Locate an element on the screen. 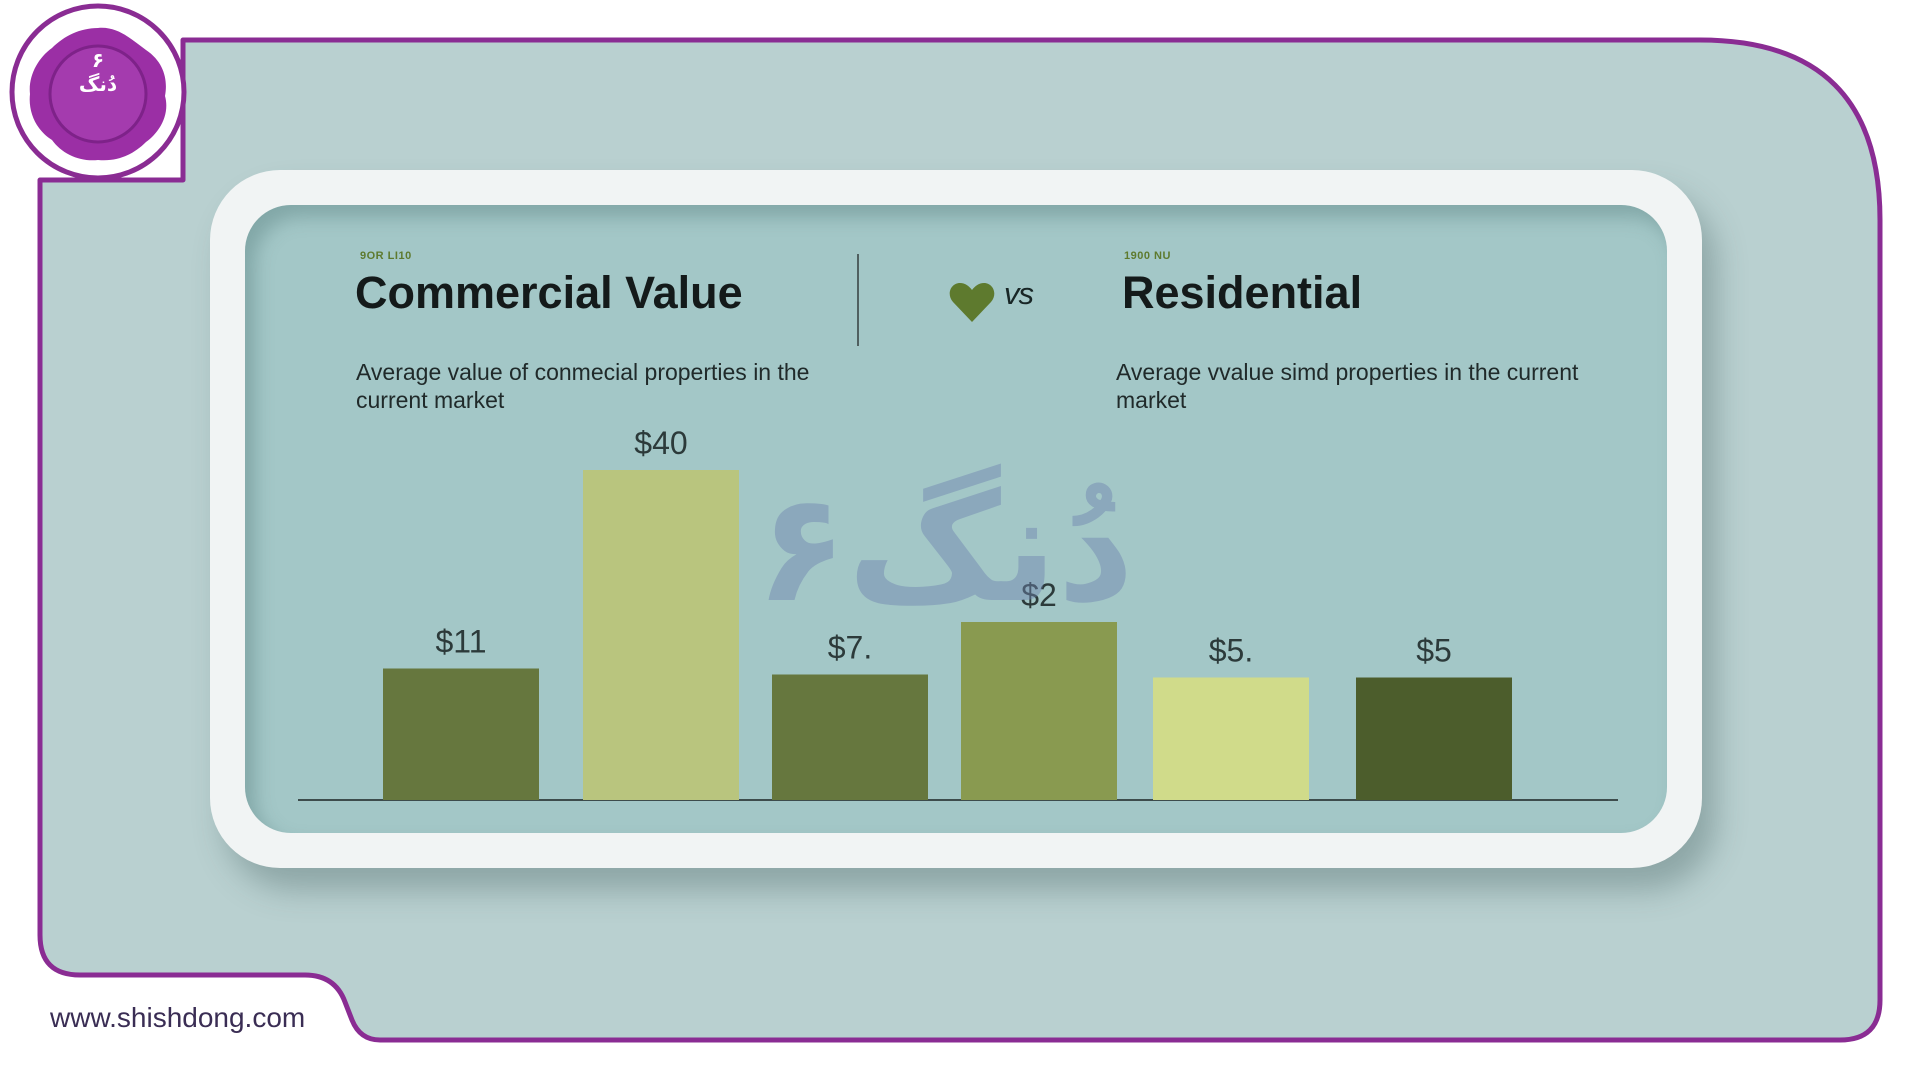 This screenshot has height=1080, width=1920. bar-label-3: $7. is located at coordinates (850, 648).